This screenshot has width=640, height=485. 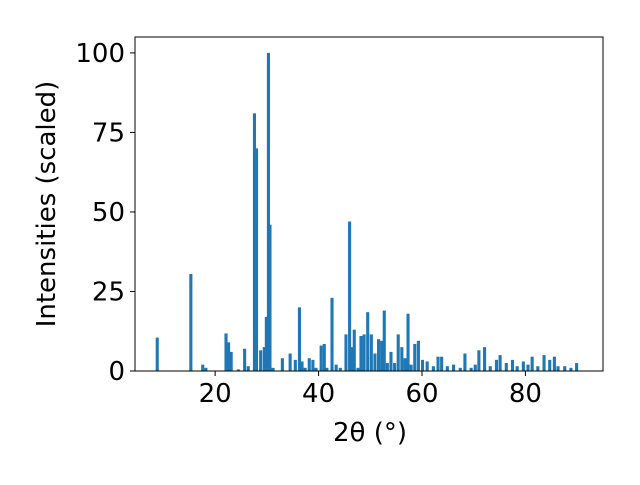 What do you see at coordinates (318, 394) in the screenshot?
I see `x-tick-label: 40` at bounding box center [318, 394].